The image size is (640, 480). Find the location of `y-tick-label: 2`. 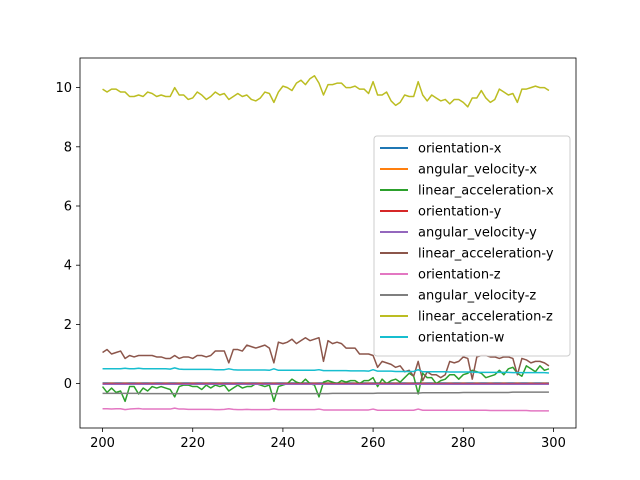

y-tick-label: 2 is located at coordinates (68, 325).